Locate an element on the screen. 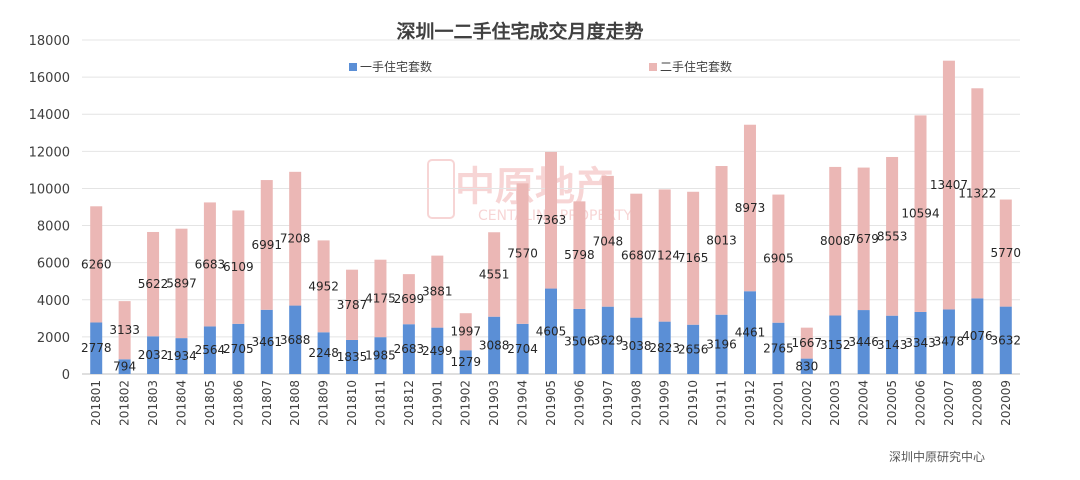 This screenshot has height=480, width=1080. data-label-resale: 3787 is located at coordinates (352, 305).